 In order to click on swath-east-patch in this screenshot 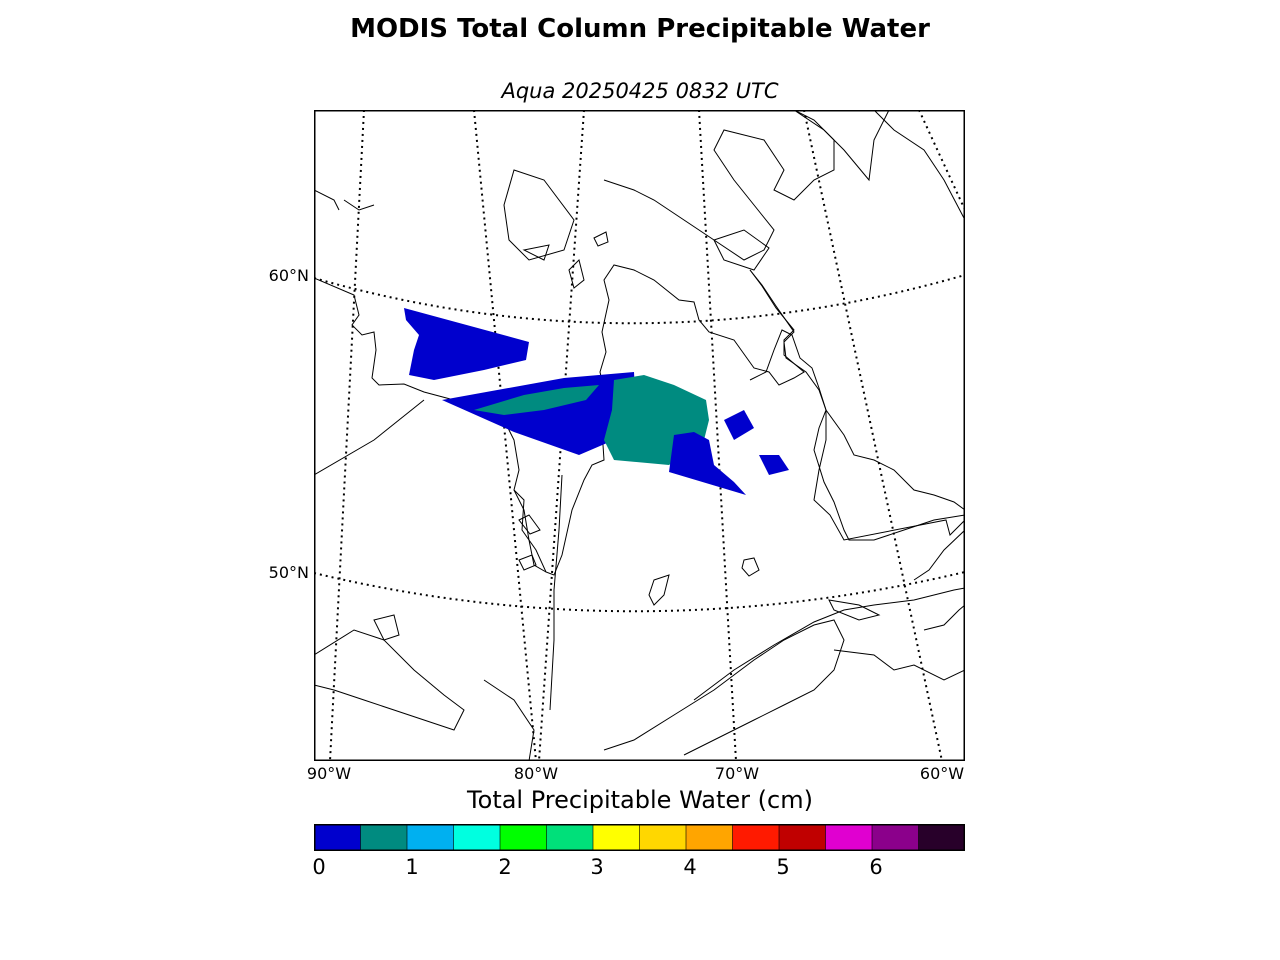, I will do `click(739, 425)`.